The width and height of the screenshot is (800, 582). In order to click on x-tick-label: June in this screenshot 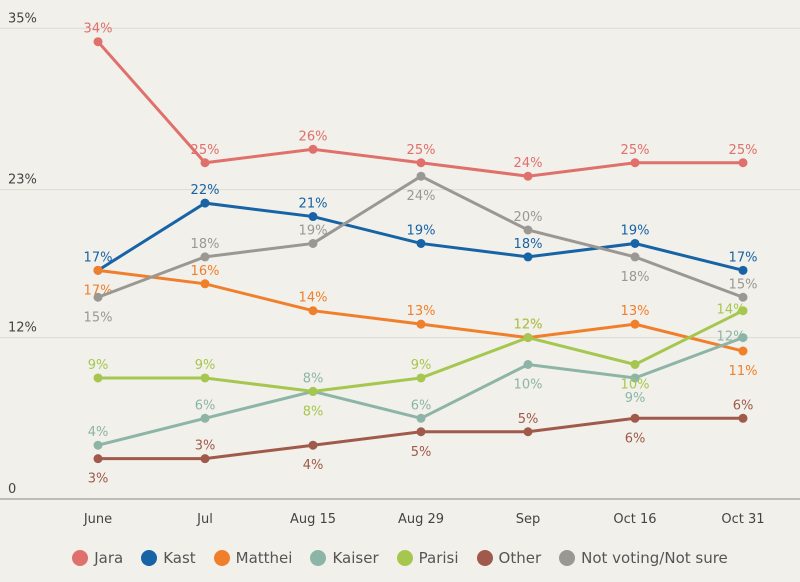, I will do `click(97, 519)`.